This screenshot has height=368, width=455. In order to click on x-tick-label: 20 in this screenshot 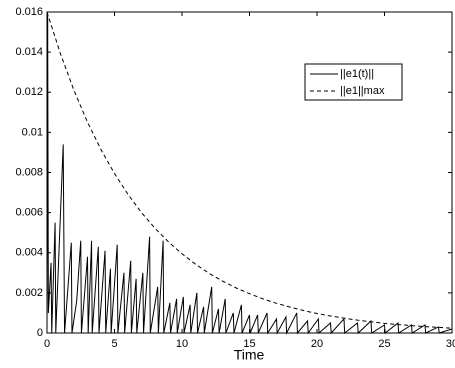, I will do `click(317, 344)`.